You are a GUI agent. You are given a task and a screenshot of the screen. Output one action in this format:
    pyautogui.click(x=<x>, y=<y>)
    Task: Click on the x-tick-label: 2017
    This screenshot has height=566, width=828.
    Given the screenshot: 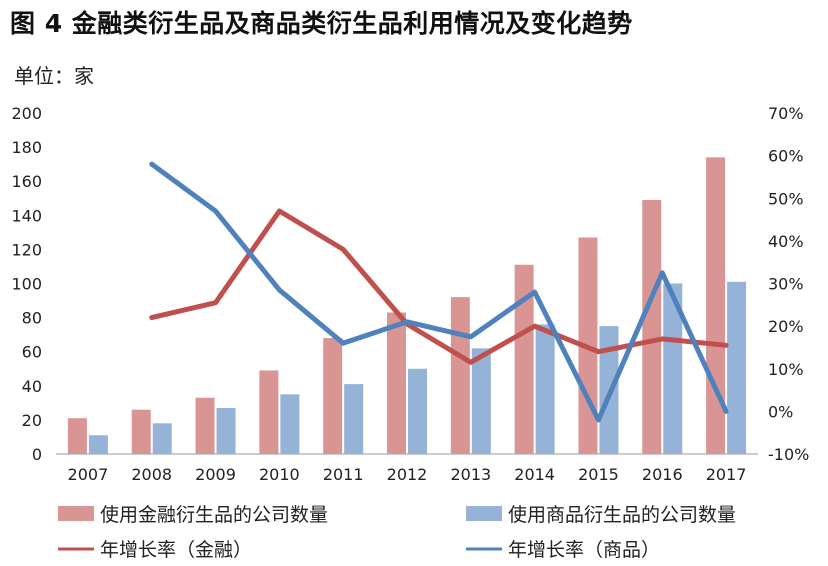 What is the action you would take?
    pyautogui.click(x=726, y=474)
    